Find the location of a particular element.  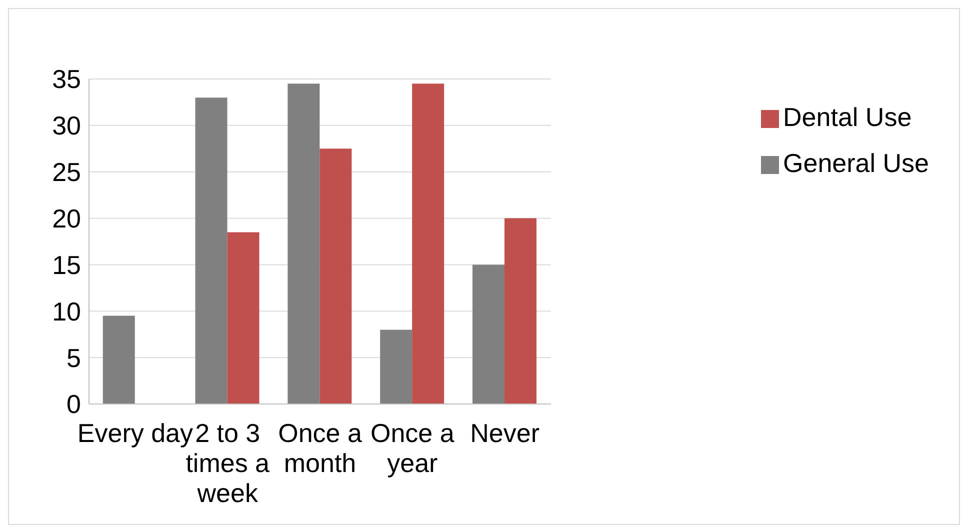

x-tick-label: Once a month is located at coordinates (320, 448).